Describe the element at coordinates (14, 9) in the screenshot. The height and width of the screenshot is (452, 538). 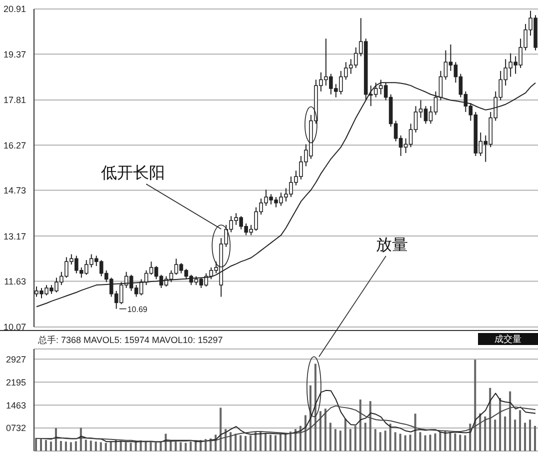
I see `y-tick-label: 20.91` at that location.